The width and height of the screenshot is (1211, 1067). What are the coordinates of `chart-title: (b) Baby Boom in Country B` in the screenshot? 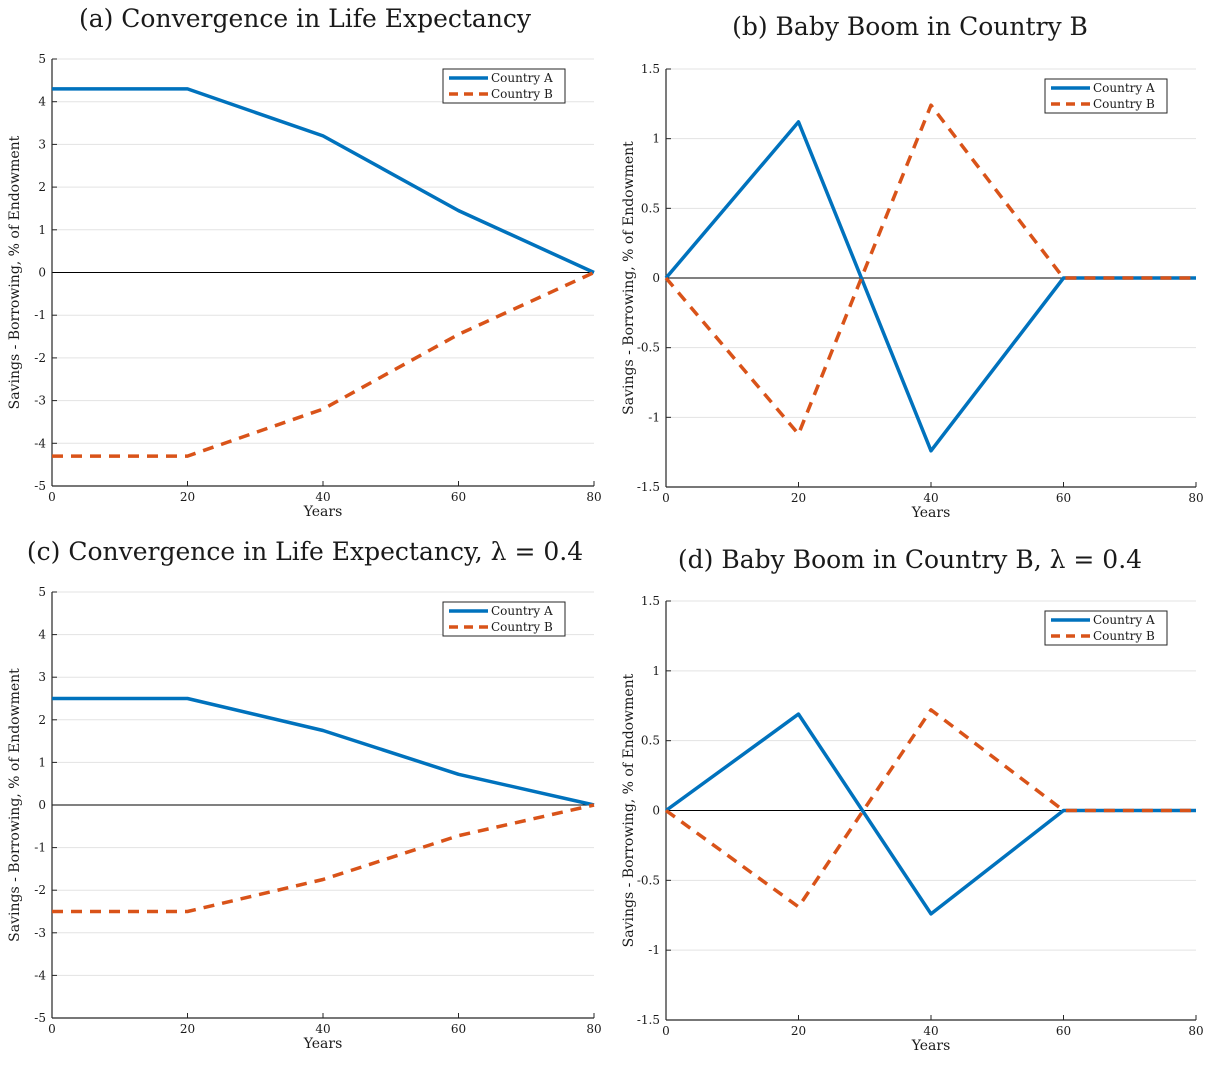 It's located at (910, 26).